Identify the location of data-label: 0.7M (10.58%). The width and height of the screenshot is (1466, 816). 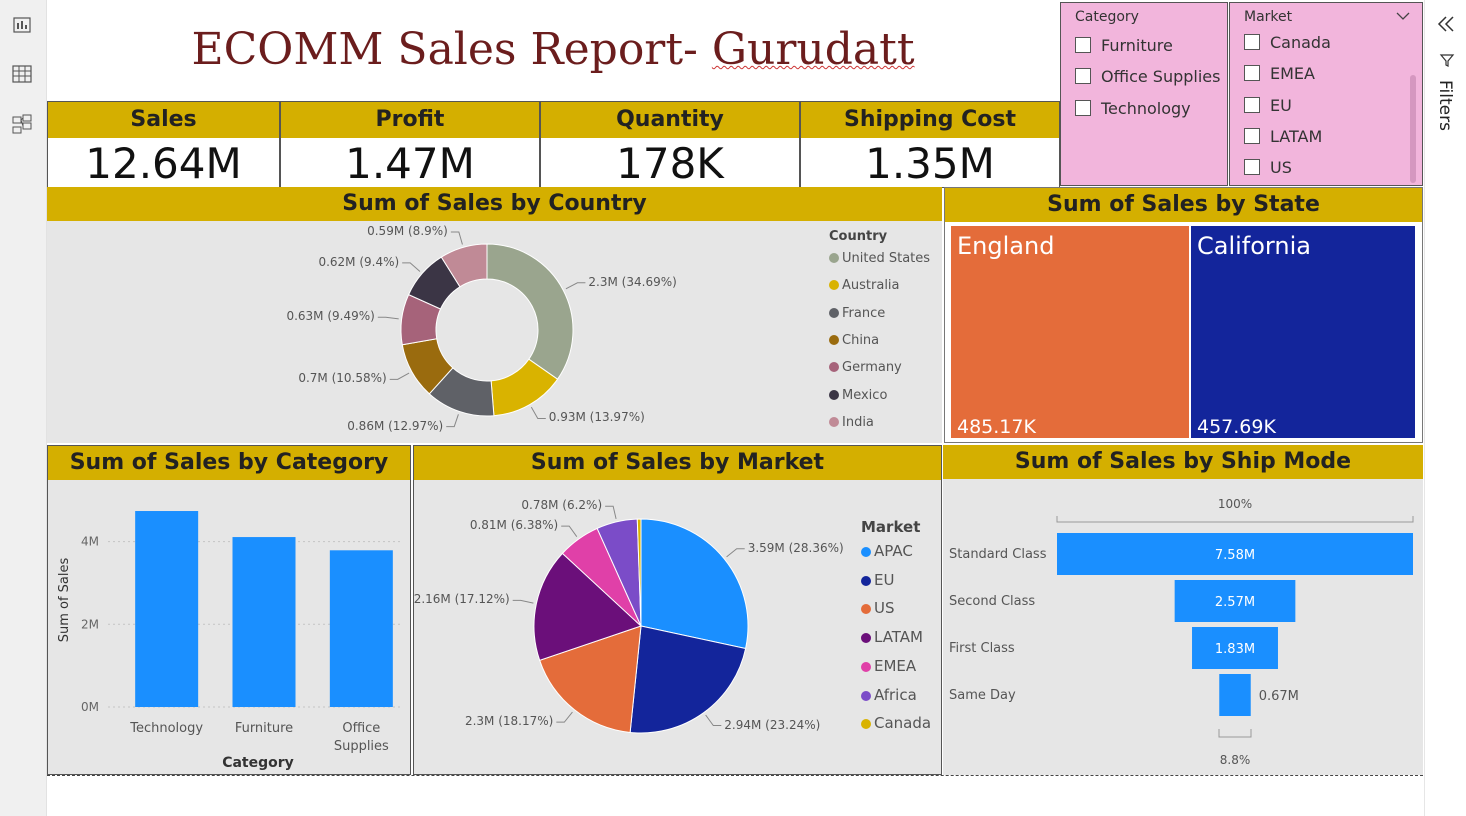
(342, 378).